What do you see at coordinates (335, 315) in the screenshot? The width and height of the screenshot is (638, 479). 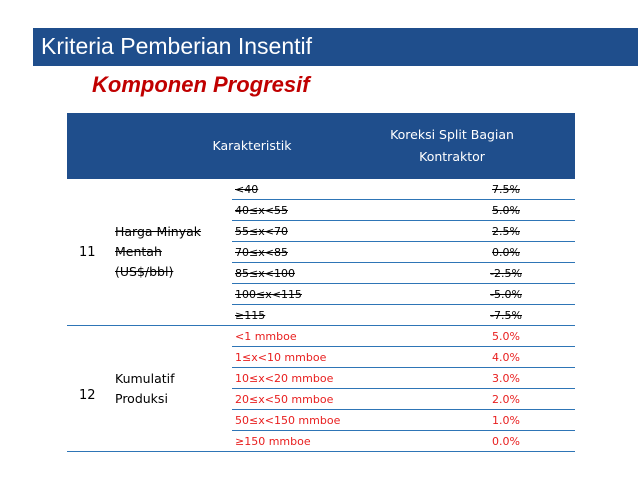 I see `range-cell: ≥115` at bounding box center [335, 315].